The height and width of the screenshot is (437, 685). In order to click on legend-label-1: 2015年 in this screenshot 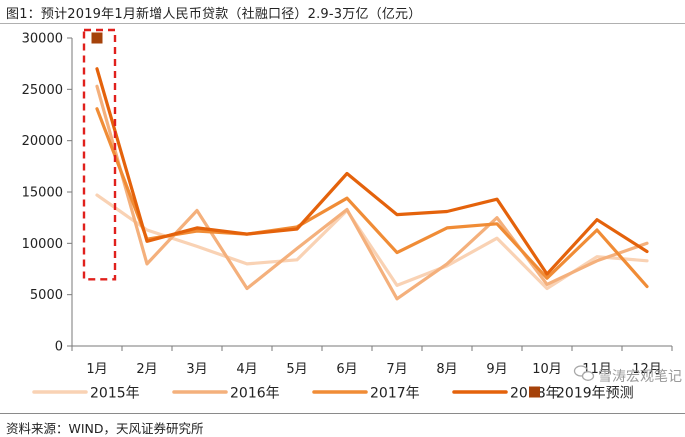, I will do `click(115, 394)`.